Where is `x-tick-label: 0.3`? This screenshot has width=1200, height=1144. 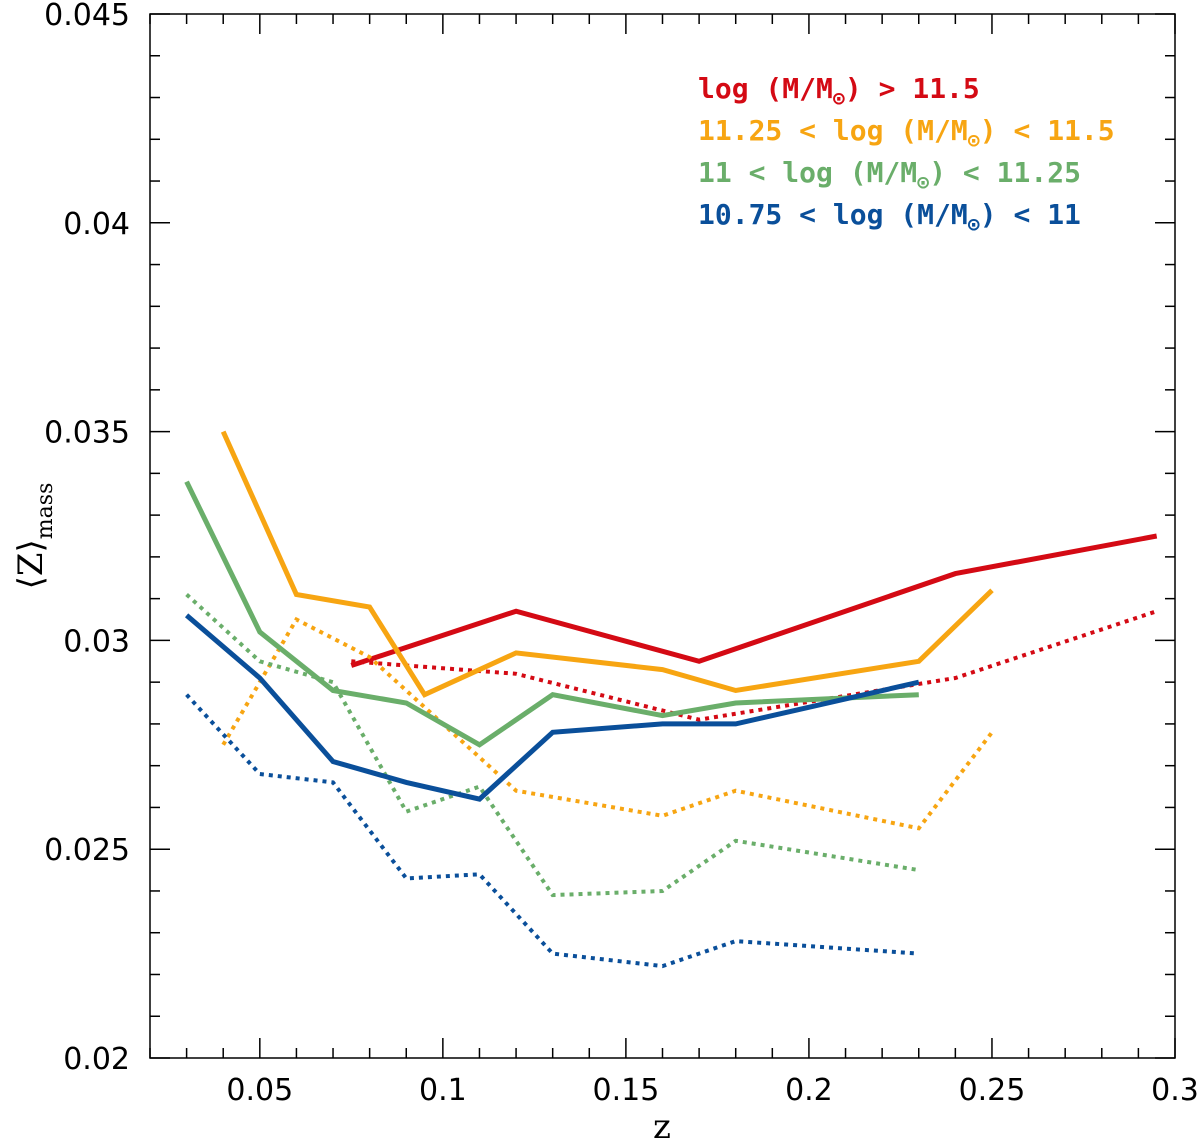
x-tick-label: 0.3 is located at coordinates (1175, 1090).